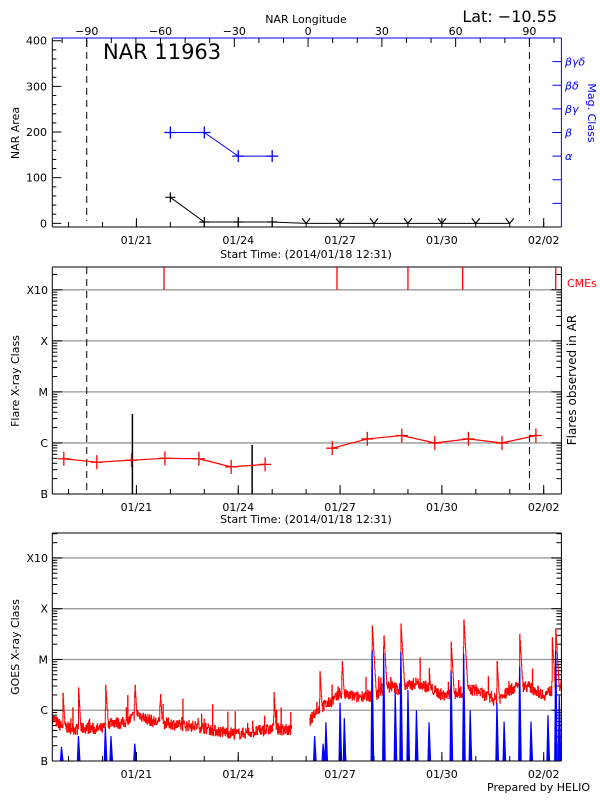  Describe the element at coordinates (43, 223) in the screenshot. I see `y-tick-label: 0` at that location.